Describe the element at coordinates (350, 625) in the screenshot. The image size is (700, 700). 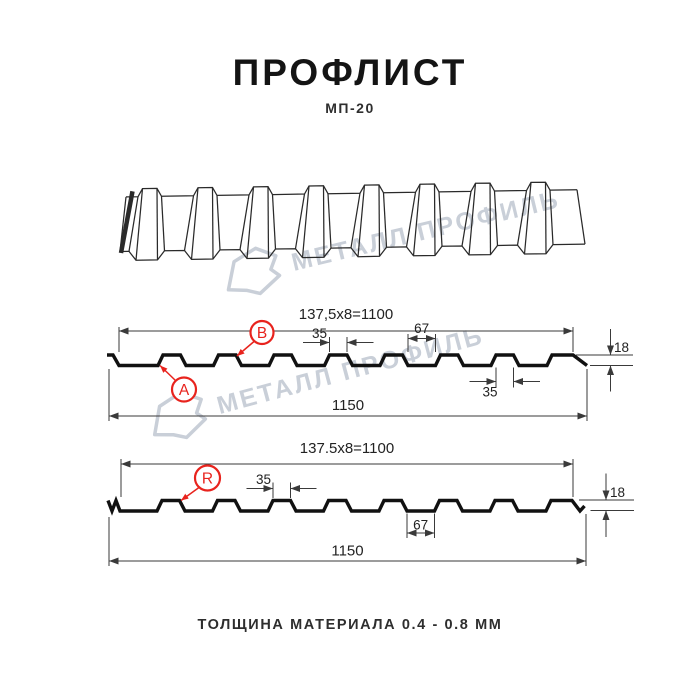
I see `footer-note: ТОЛЩИНА МАТЕРИАЛА 0.4 - 0.8 ММ` at that location.